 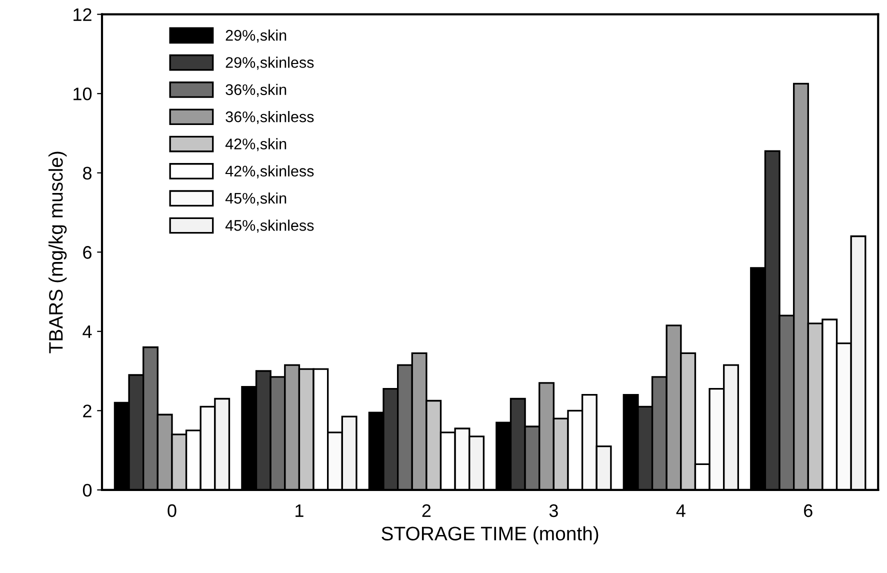 What do you see at coordinates (87, 252) in the screenshot?
I see `y-tick-label: 6` at bounding box center [87, 252].